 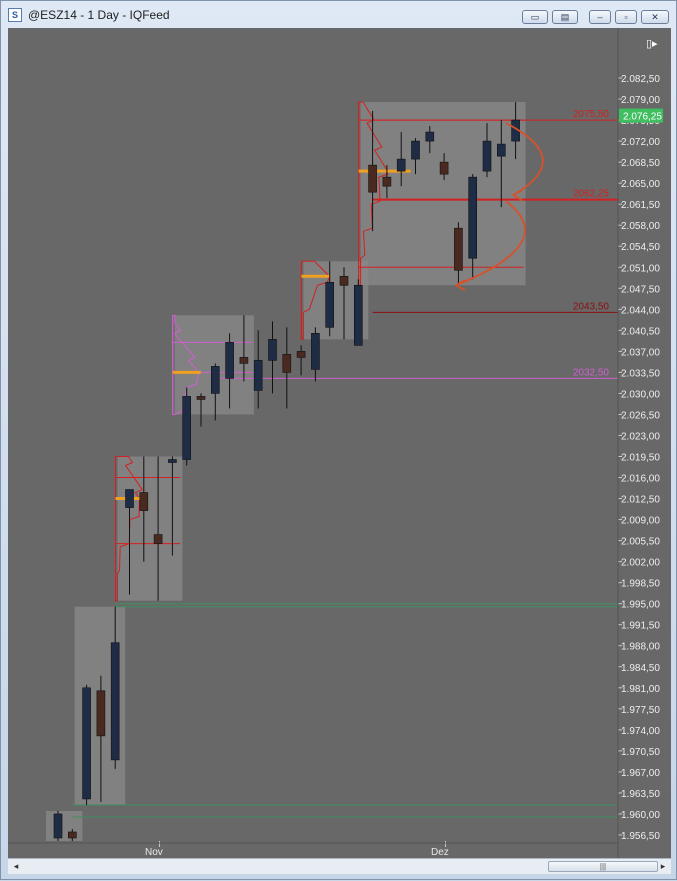 I want to click on window-title: @ESZ14 - 1 Day - IQFeed, so click(x=99, y=15).